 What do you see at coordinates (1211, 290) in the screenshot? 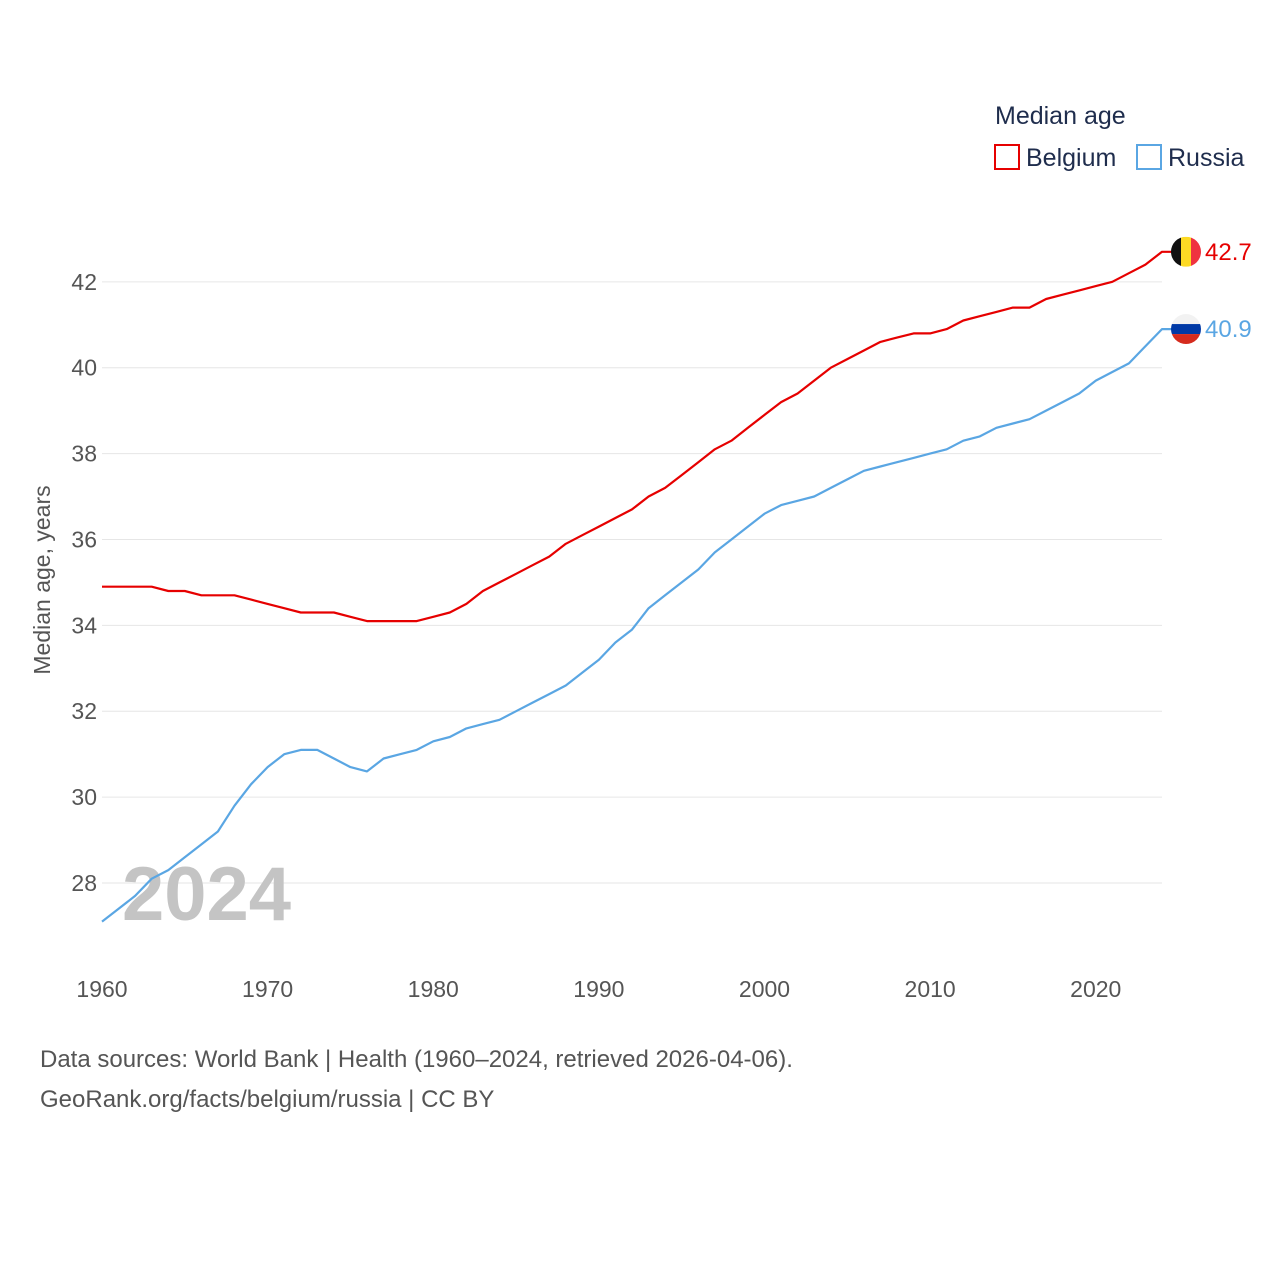
I see `end-labels: 42.7 40.9` at bounding box center [1211, 290].